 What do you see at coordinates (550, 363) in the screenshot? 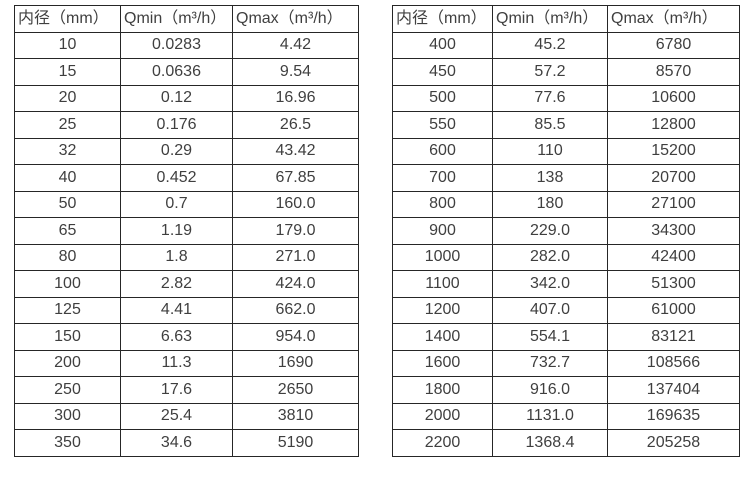
I see `table-cell: 732.7` at bounding box center [550, 363].